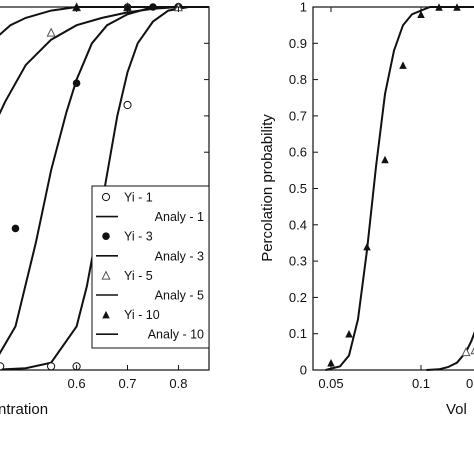 This screenshot has width=474, height=474. I want to click on legend-label-6: Yi - 10, so click(142, 315).